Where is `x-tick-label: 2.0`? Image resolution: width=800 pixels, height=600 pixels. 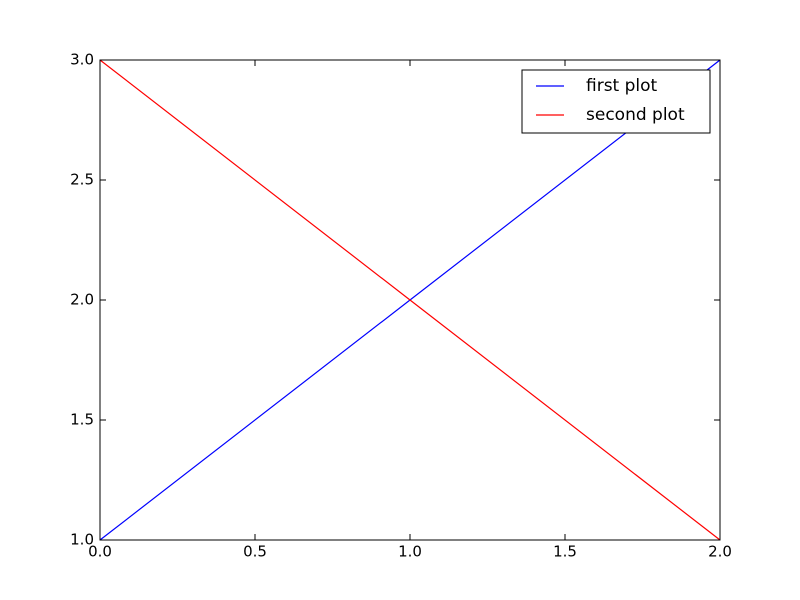 x-tick-label: 2.0 is located at coordinates (720, 552).